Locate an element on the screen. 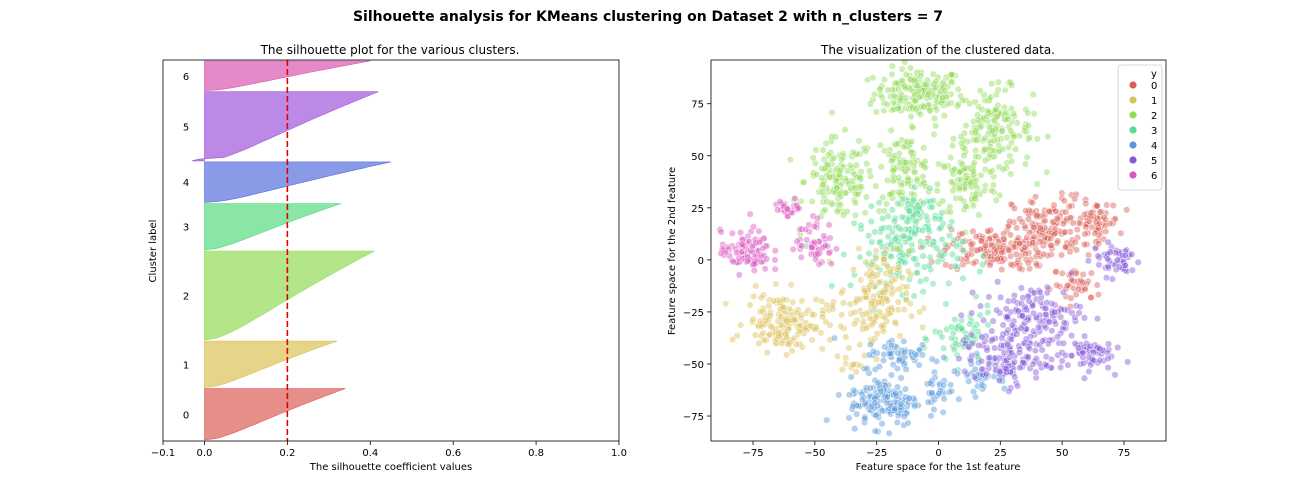 Image resolution: width=1296 pixels, height=504 pixels. scatter-y-tick-label: 75 is located at coordinates (697, 105).